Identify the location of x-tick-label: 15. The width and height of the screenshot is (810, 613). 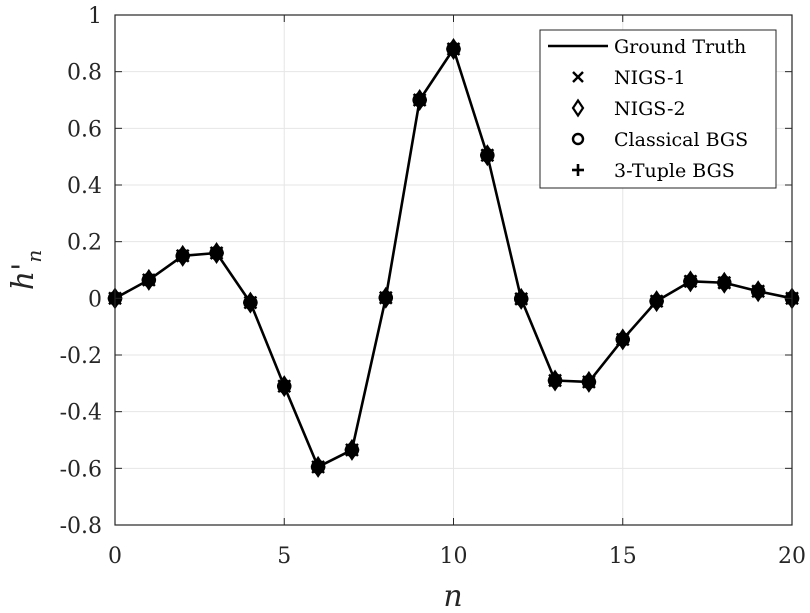
(623, 556).